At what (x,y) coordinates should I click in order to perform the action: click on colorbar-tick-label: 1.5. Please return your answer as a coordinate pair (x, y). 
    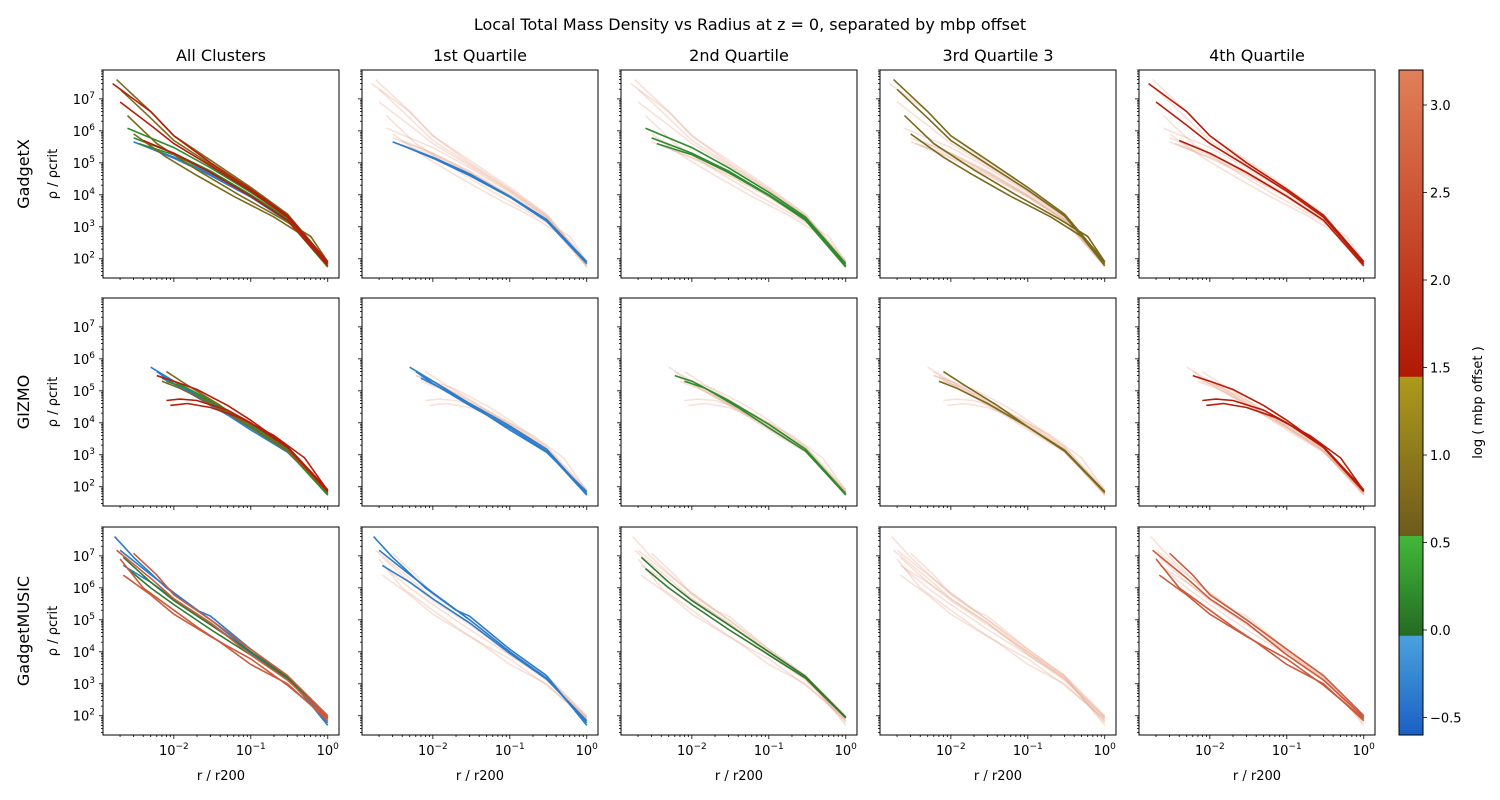
    Looking at the image, I should click on (1440, 369).